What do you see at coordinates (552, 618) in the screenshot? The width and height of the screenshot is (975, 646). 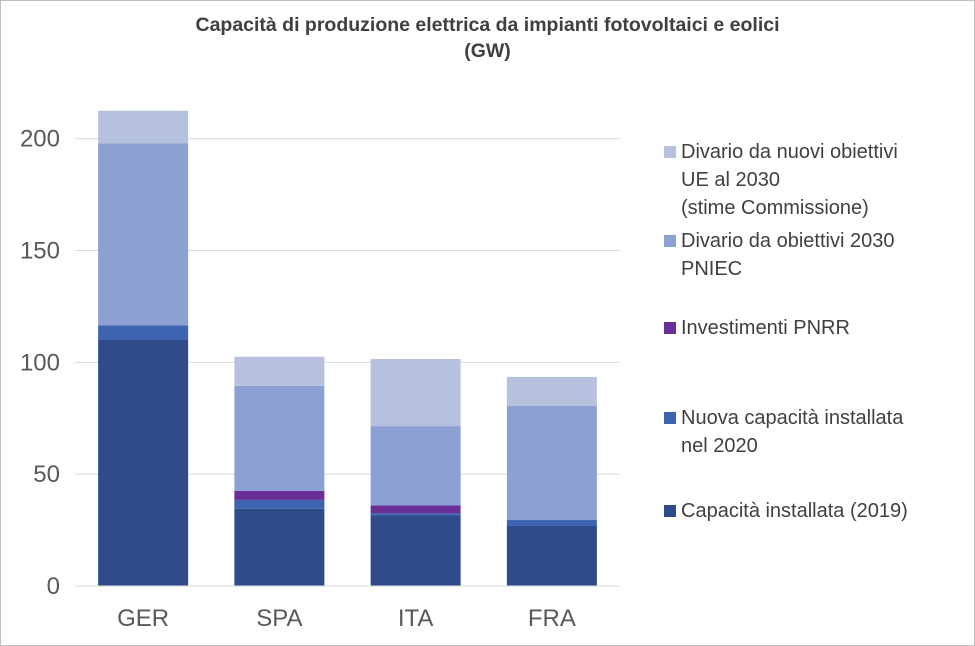 I see `x-tick-label: FRA` at bounding box center [552, 618].